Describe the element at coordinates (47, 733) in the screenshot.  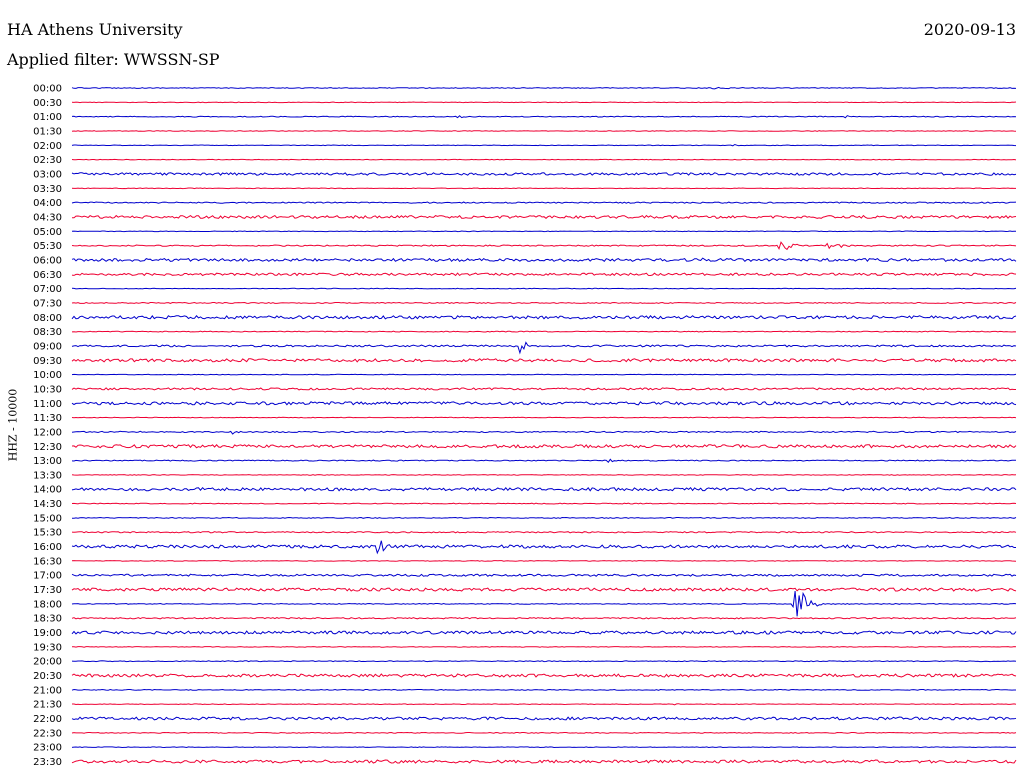
I see `time-tick-label: 22:30` at that location.